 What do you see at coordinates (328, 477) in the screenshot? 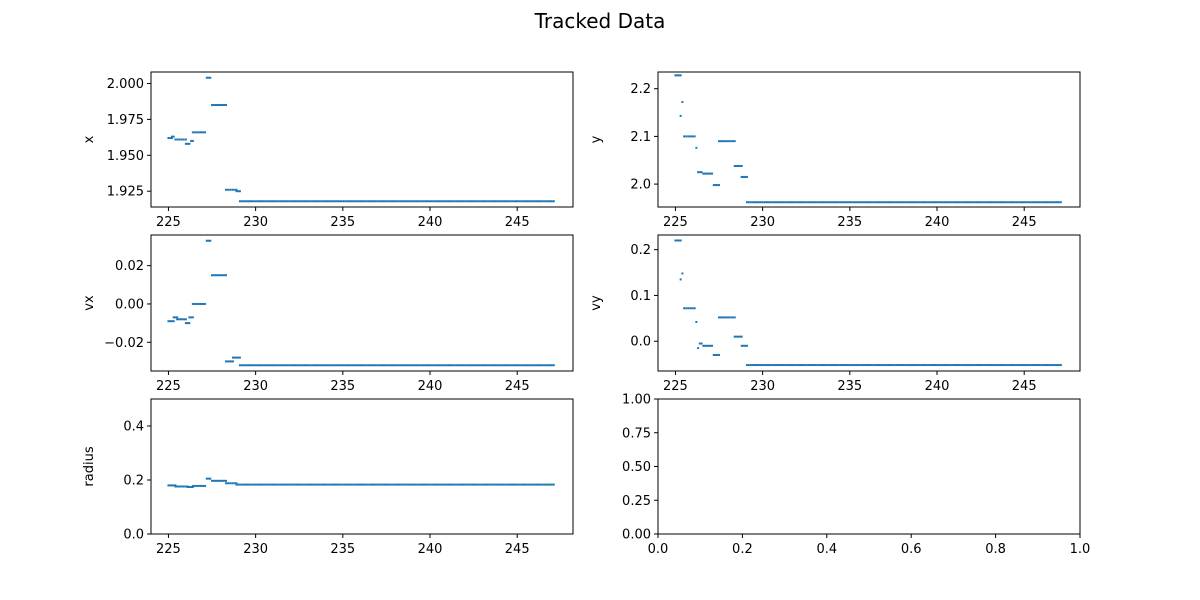
I see `subplot-radius: 225 230 235 240 245 0.0 0.2 0.4 radius` at bounding box center [328, 477].